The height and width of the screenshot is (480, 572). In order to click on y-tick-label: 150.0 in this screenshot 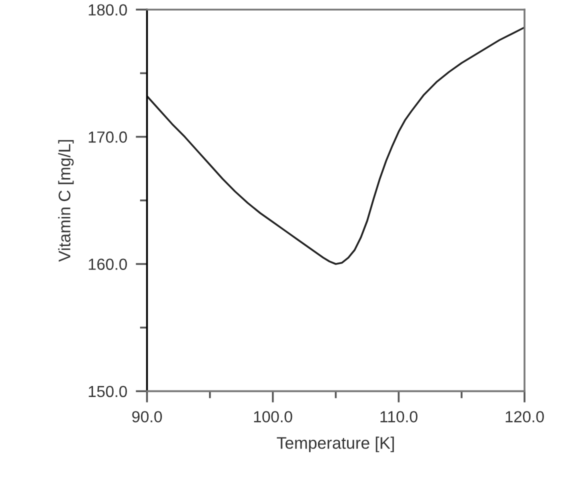, I will do `click(107, 392)`.